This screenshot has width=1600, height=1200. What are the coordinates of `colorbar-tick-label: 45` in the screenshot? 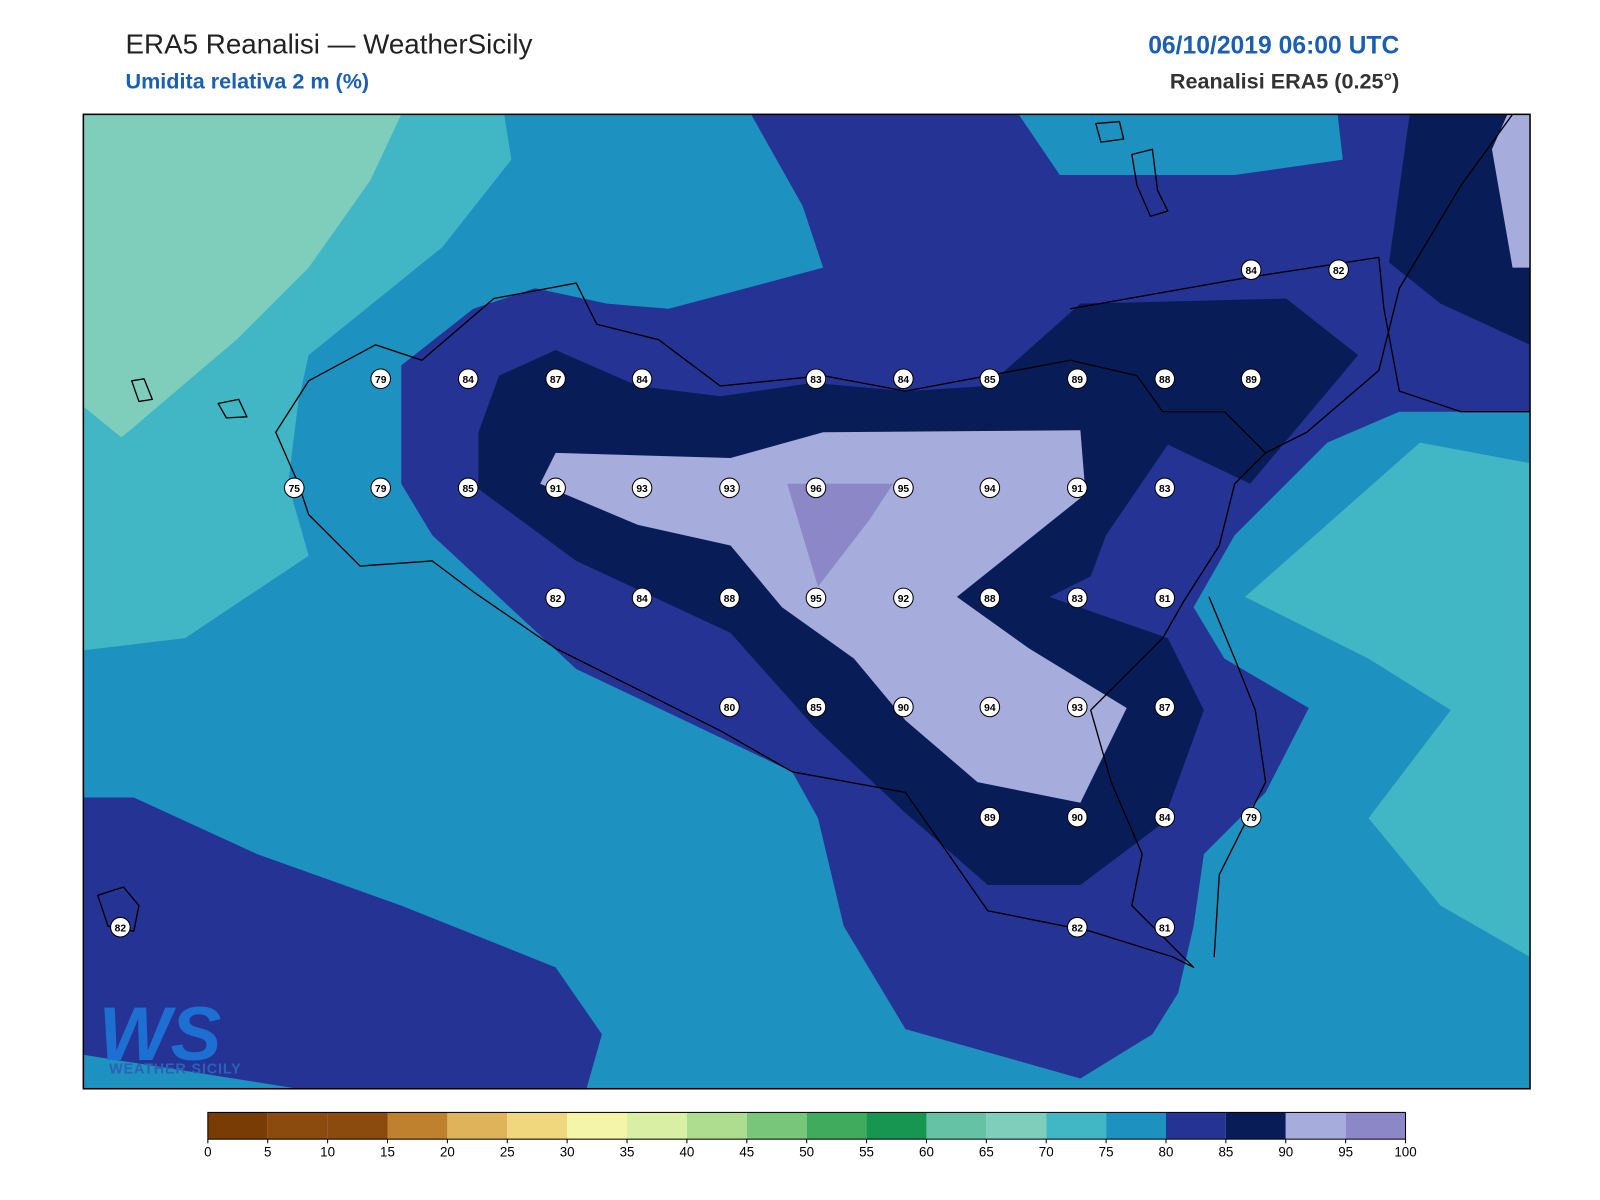 It's located at (746, 1152).